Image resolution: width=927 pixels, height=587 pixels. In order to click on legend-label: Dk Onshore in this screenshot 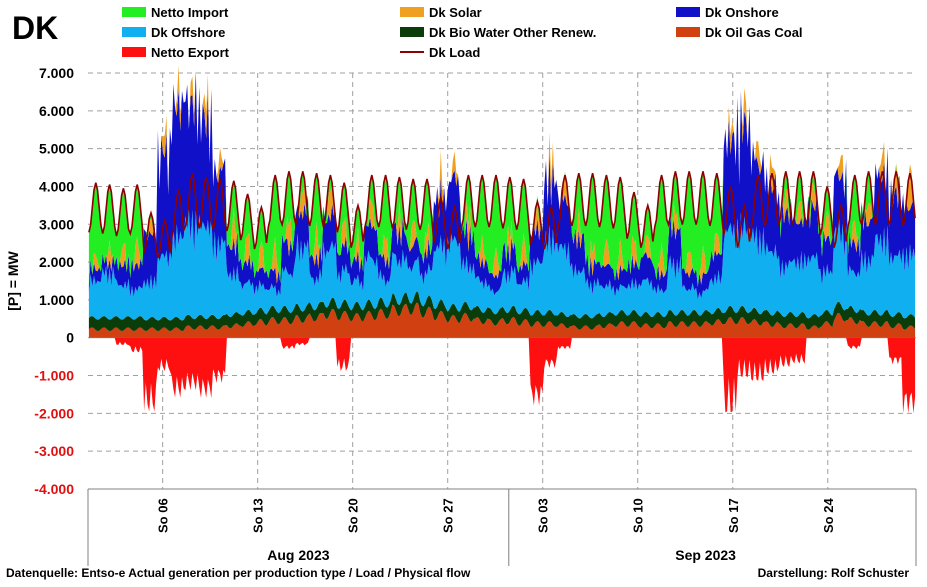, I will do `click(742, 12)`.